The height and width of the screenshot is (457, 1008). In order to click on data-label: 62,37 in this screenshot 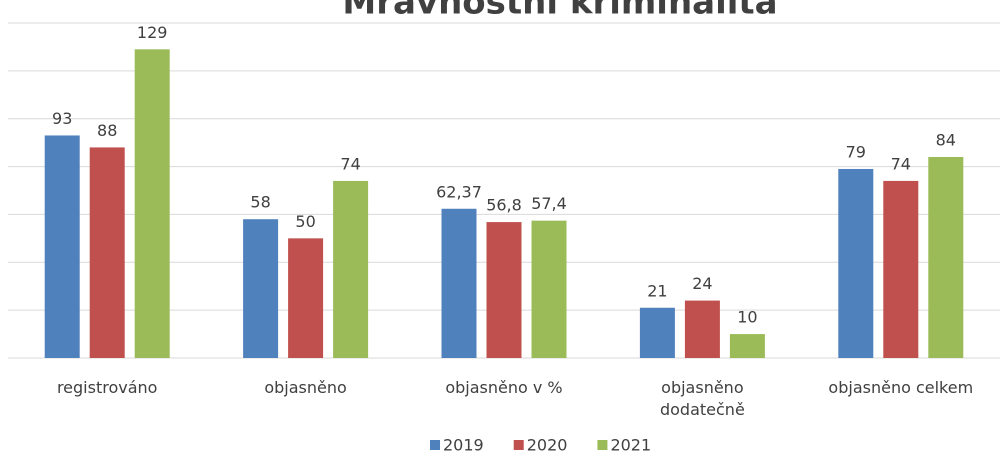, I will do `click(459, 191)`.